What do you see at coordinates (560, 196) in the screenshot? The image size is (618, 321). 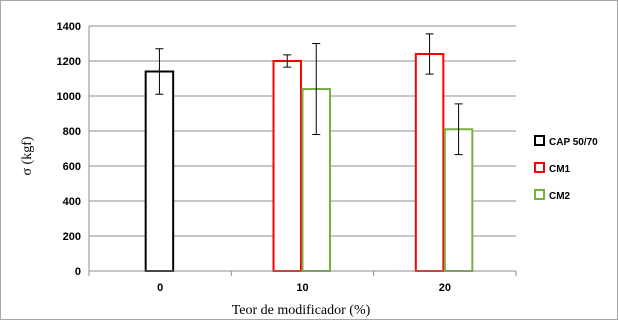 I see `legend-label: CM2` at bounding box center [560, 196].